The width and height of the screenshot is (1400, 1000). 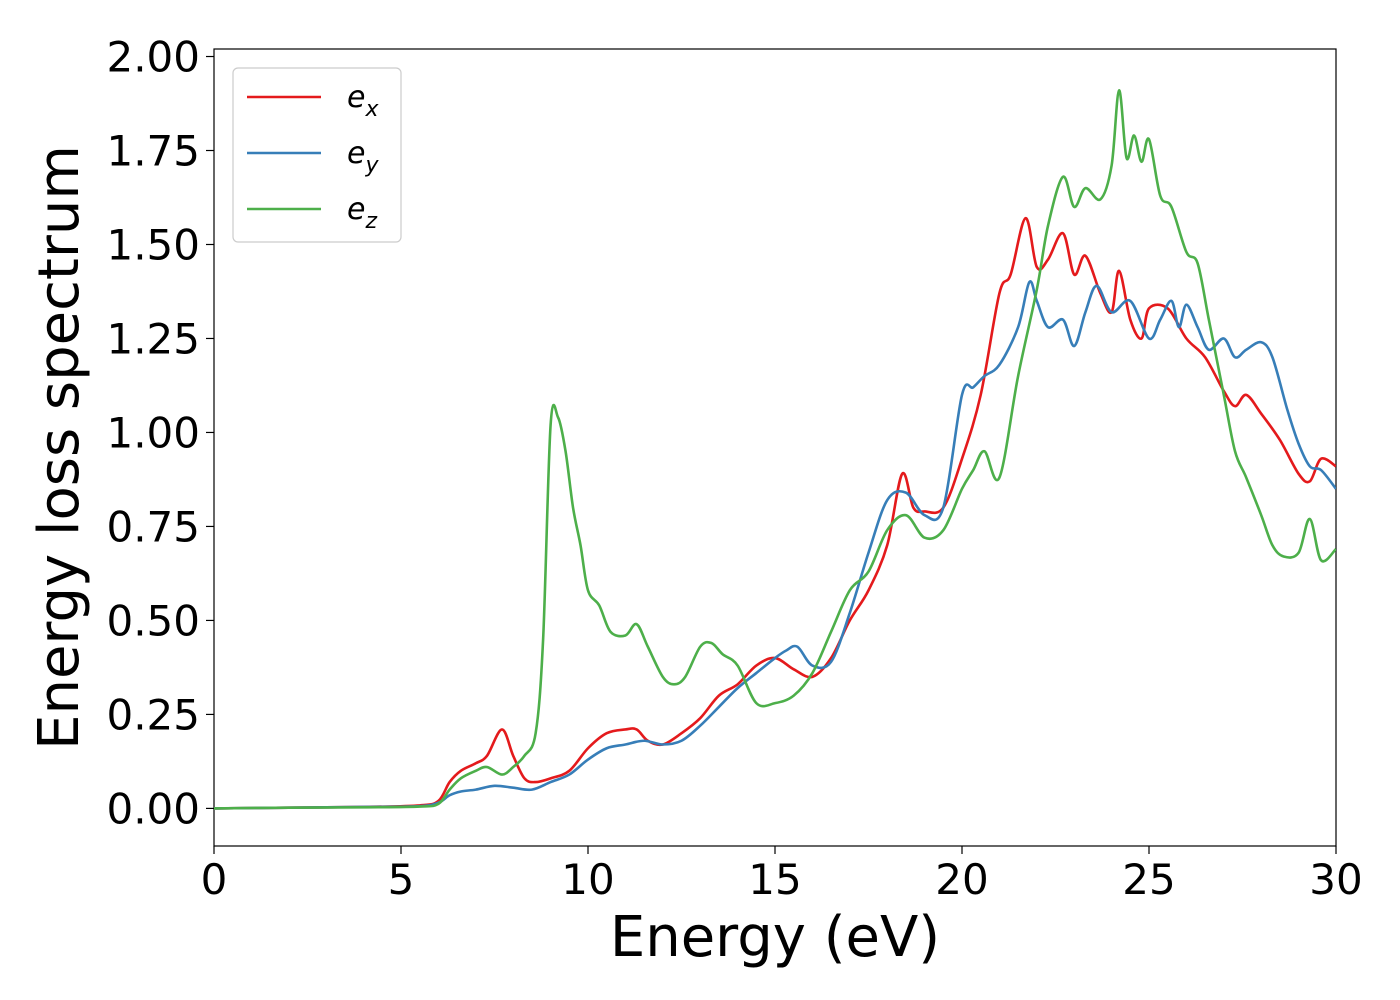 I want to click on x-tick-label: 30, so click(x=1335, y=879).